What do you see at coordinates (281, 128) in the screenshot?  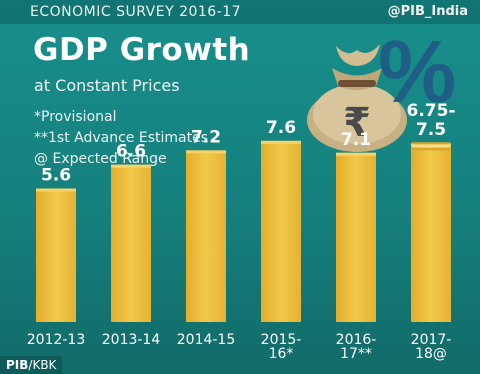 I see `value-label-2015-16*-0: 7.6` at bounding box center [281, 128].